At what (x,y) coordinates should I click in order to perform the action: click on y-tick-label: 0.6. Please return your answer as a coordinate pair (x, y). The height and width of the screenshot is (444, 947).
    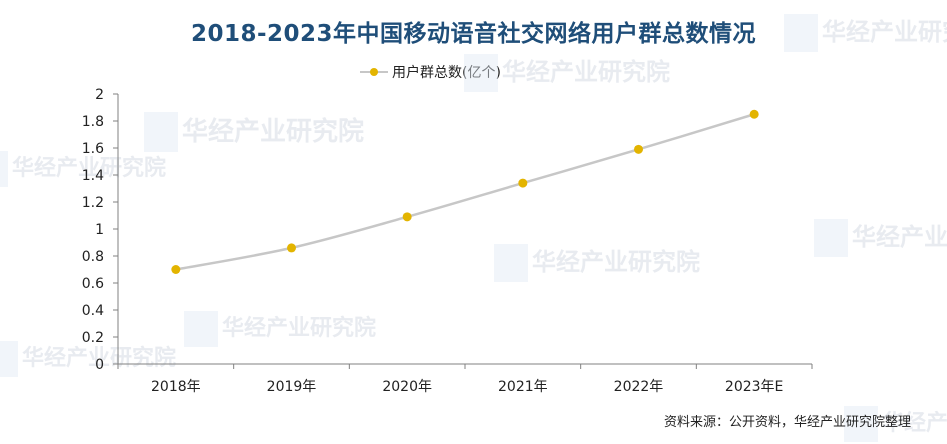
    Looking at the image, I should click on (93, 284).